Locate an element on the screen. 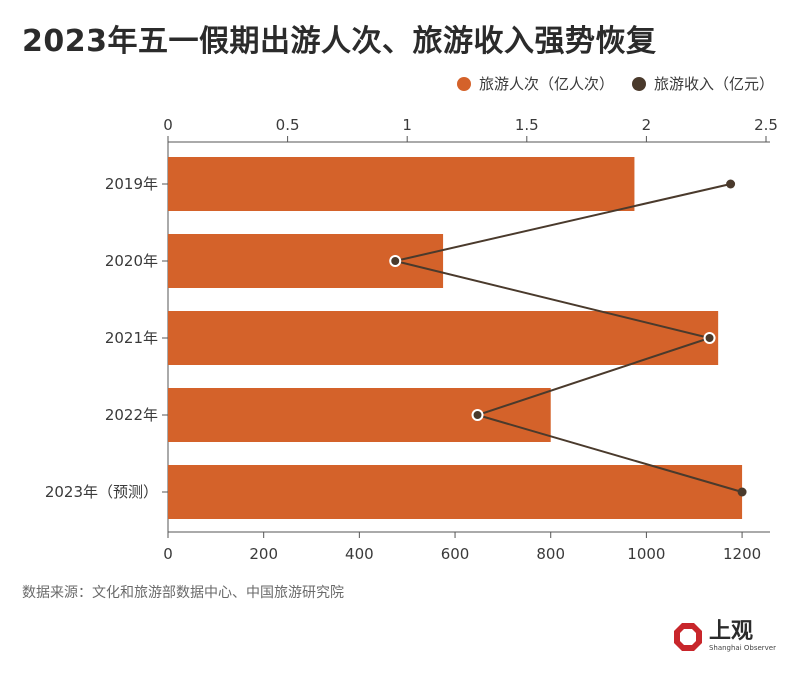  top-tick-label: 2 is located at coordinates (647, 125).